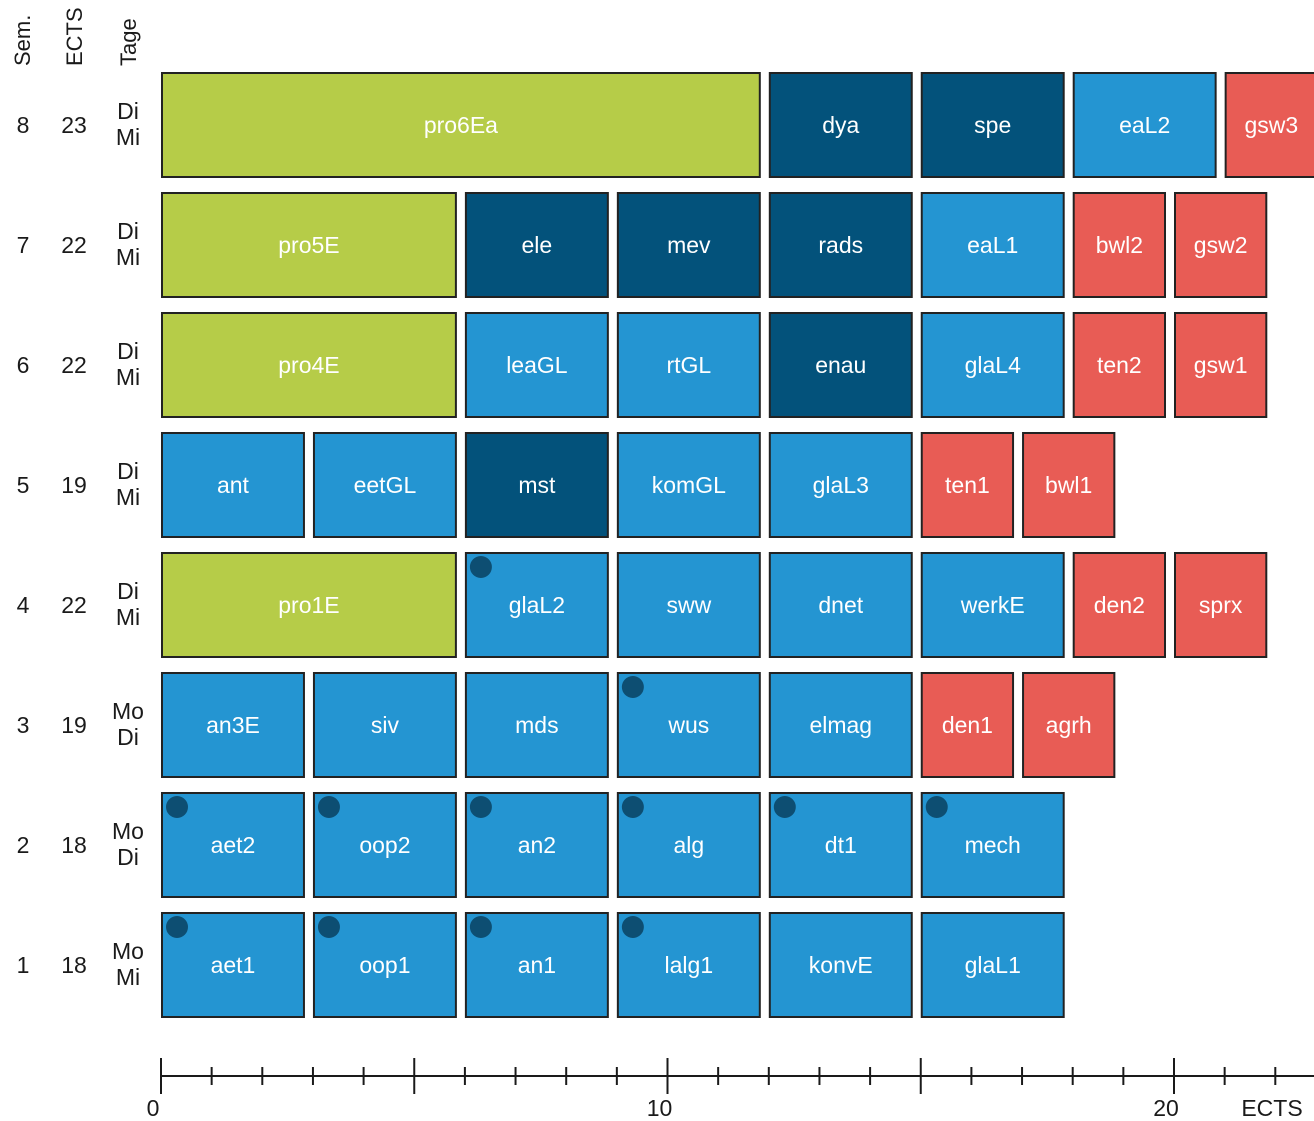 The height and width of the screenshot is (1121, 1314). I want to click on module-box: oop1, so click(384, 965).